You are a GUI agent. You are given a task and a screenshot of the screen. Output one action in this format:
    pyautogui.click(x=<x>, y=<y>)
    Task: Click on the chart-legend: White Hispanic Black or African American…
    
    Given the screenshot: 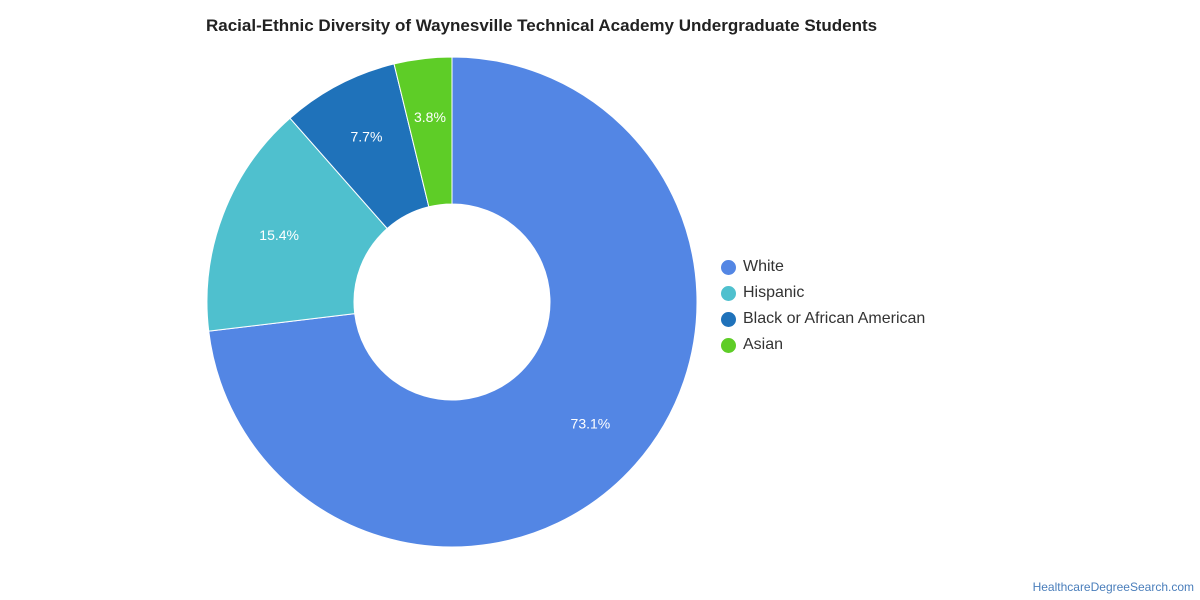 What is the action you would take?
    pyautogui.click(x=823, y=306)
    